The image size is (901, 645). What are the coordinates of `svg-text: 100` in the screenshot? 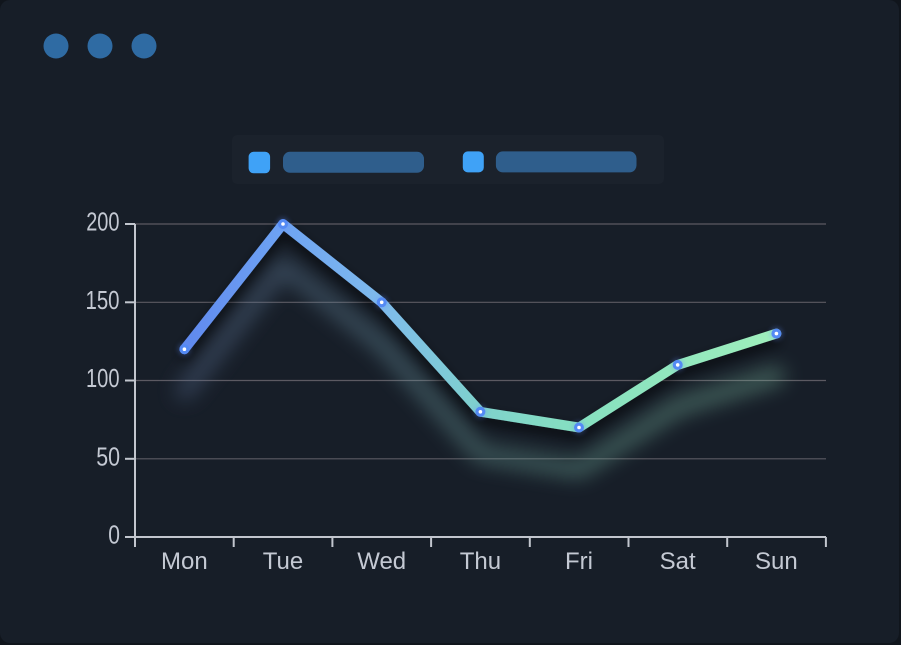 It's located at (103, 378).